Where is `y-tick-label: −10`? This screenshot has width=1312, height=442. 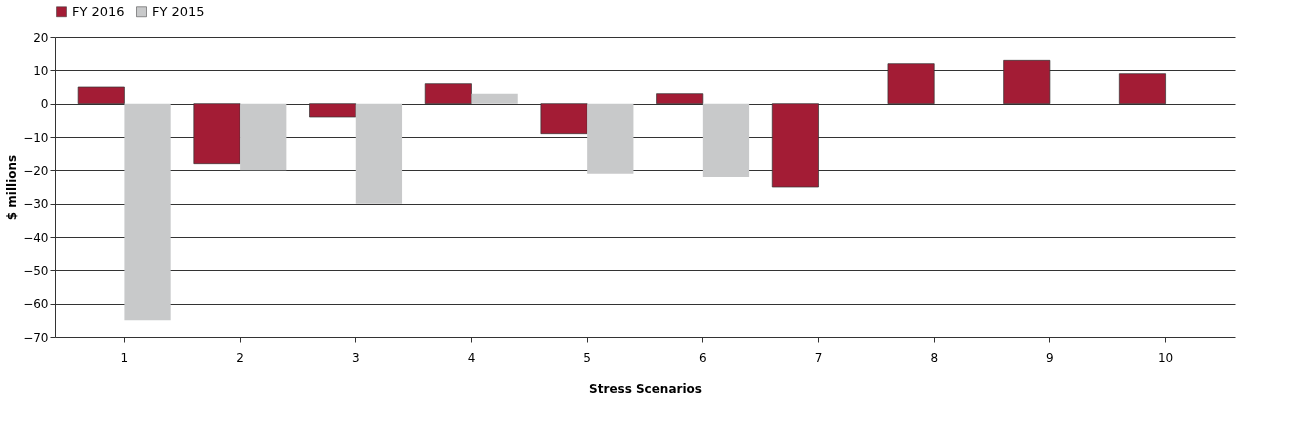 y-tick-label: −10 is located at coordinates (36, 137).